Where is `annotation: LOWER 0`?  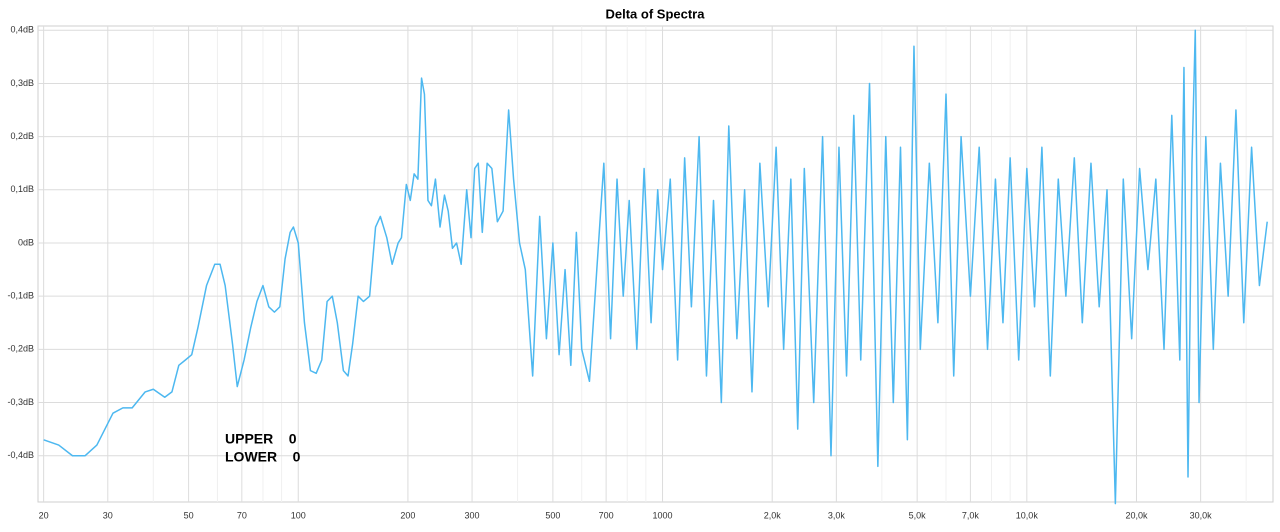 annotation: LOWER 0 is located at coordinates (263, 457).